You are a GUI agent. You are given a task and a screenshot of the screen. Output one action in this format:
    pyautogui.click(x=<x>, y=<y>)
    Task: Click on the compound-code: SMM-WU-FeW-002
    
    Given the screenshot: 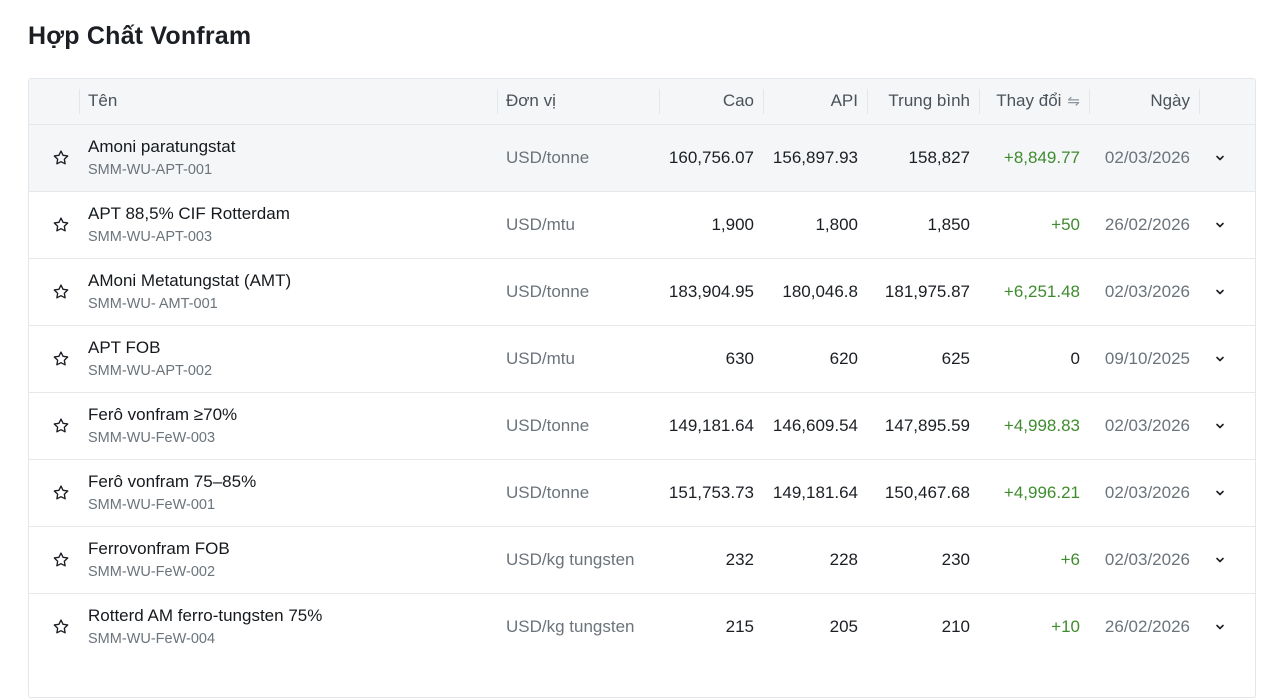 What is the action you would take?
    pyautogui.click(x=152, y=571)
    